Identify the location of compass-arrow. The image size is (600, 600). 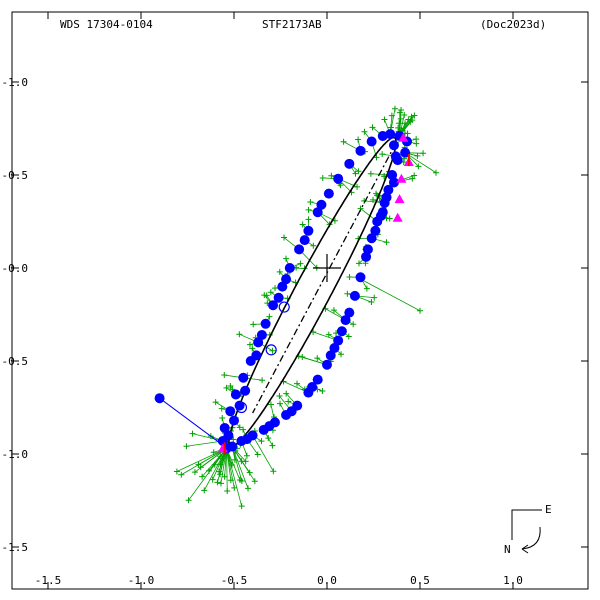
(531, 538).